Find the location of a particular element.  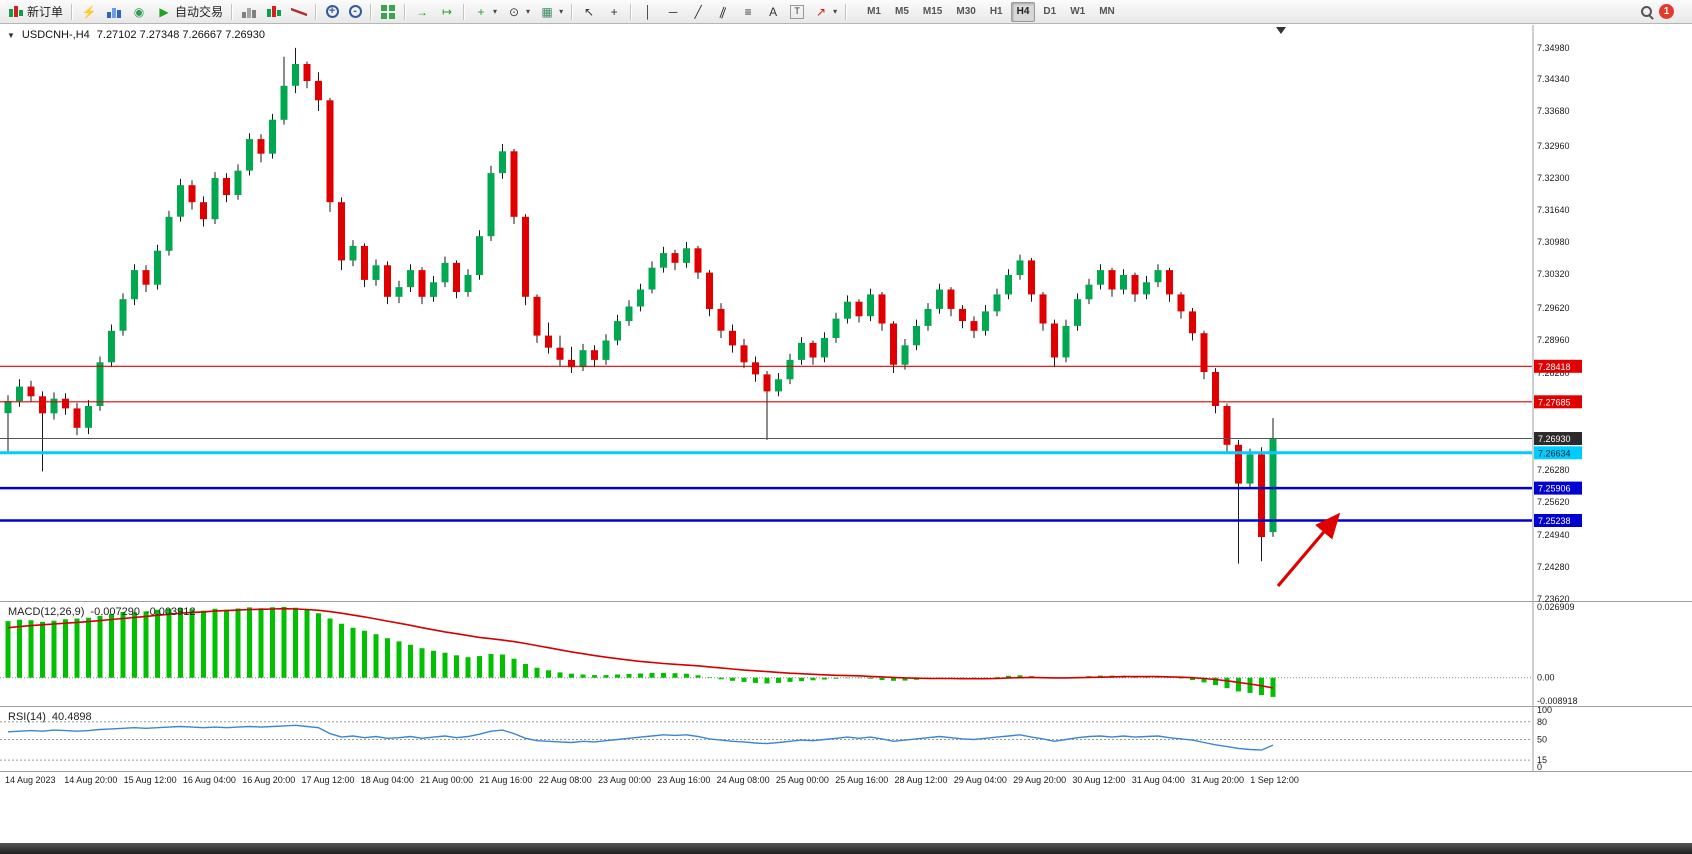

svg-text: 29 Aug 04:00 is located at coordinates (980, 780).